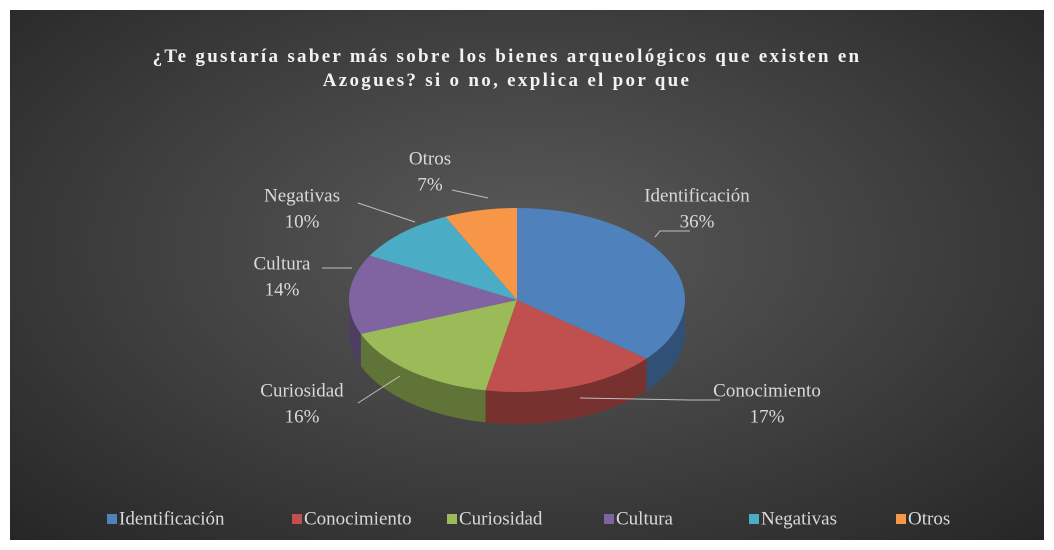  Describe the element at coordinates (302, 416) in the screenshot. I see `data-label: 16%` at that location.